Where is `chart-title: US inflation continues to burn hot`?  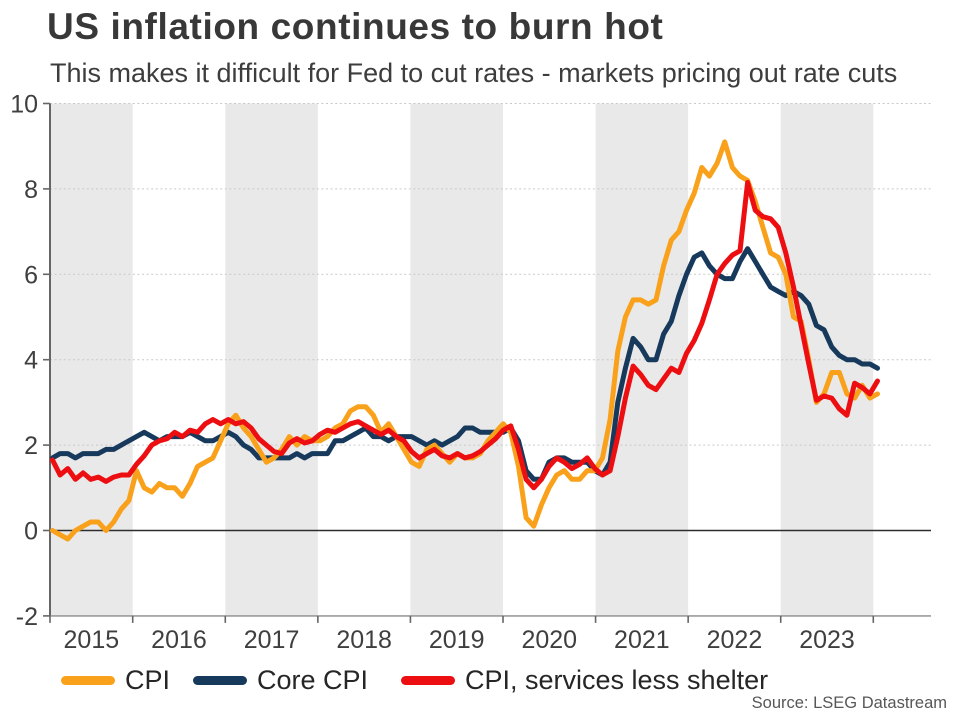
chart-title: US inflation continues to burn hot is located at coordinates (355, 26).